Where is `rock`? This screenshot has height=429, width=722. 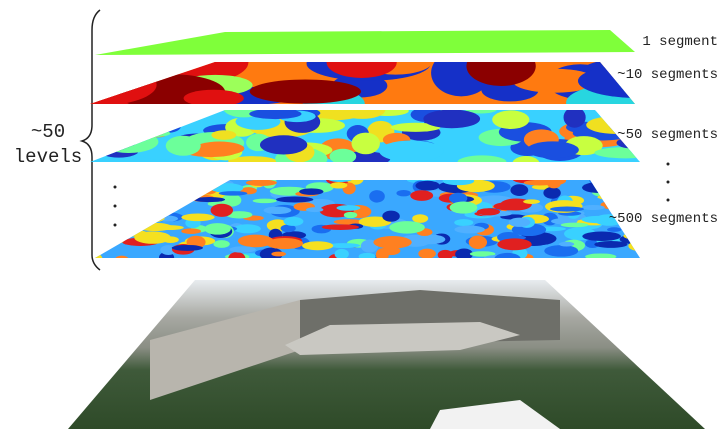 rock is located at coordinates (402, 338).